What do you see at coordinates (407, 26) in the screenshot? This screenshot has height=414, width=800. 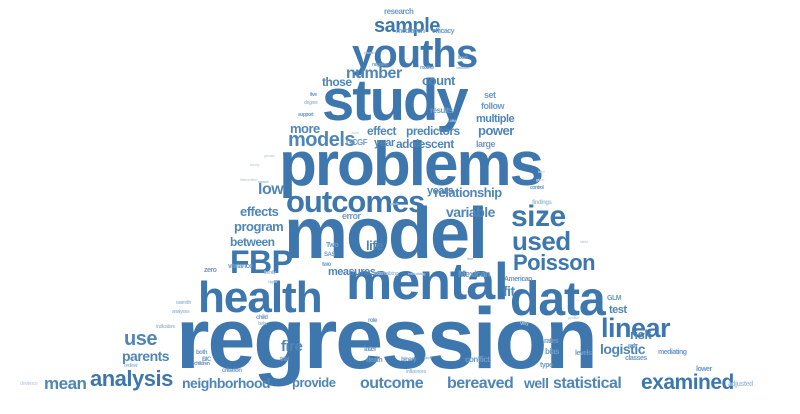 I see `word-sample: sample` at bounding box center [407, 26].